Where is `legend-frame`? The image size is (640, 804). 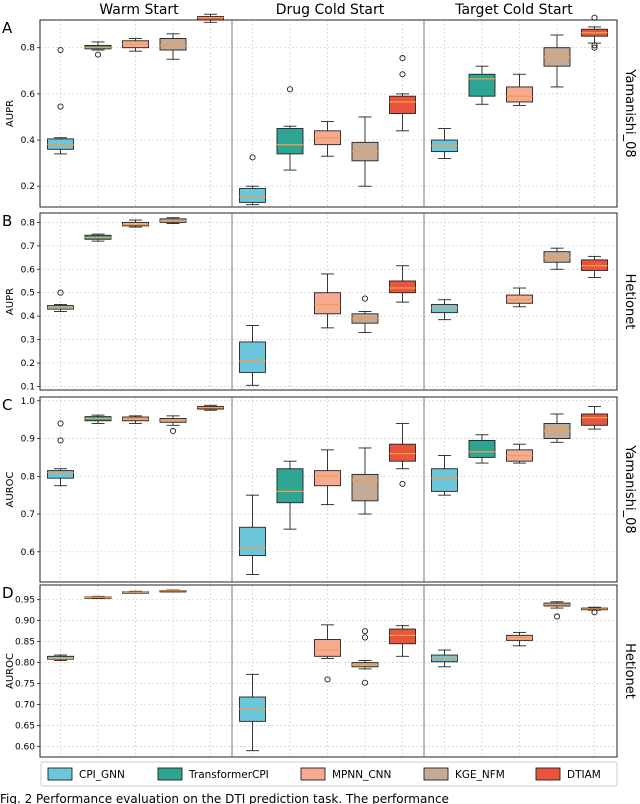 legend-frame is located at coordinates (329, 774).